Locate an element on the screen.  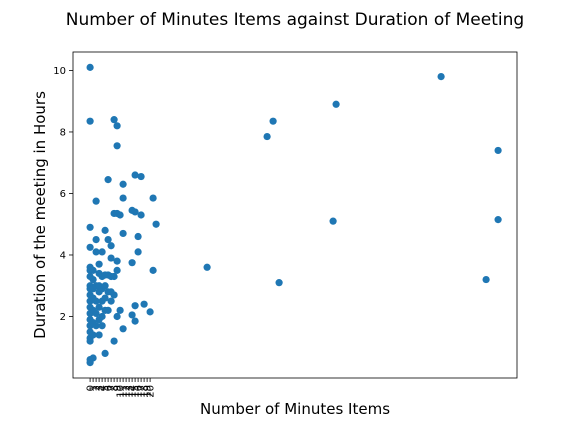
x-tick-label: 4 is located at coordinates (103, 388).